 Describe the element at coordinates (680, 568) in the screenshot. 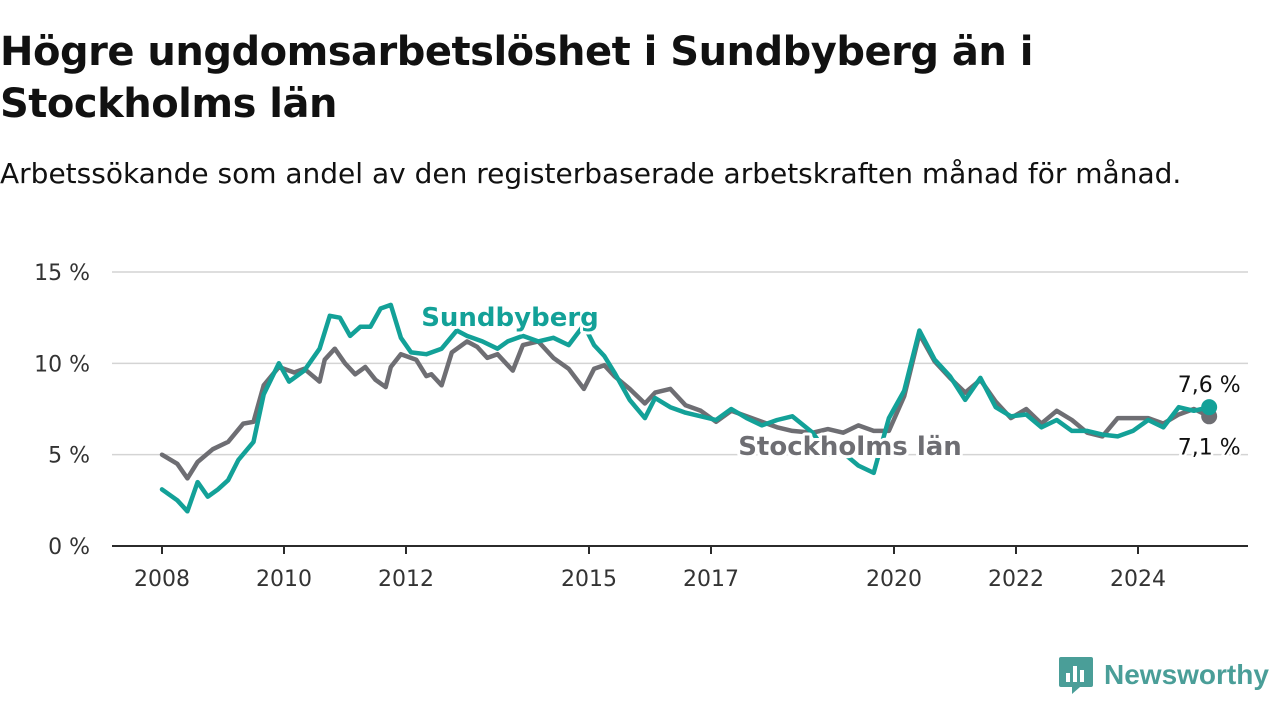

I see `x-axis: 2008 2010 2012 2015 2017 2020 2022 2024` at that location.